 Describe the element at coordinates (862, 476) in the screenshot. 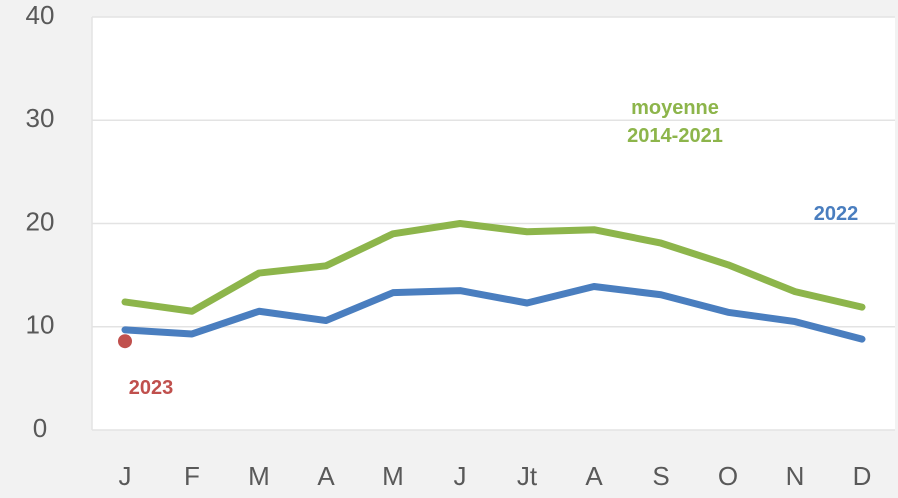

I see `x-tick-label: D` at that location.